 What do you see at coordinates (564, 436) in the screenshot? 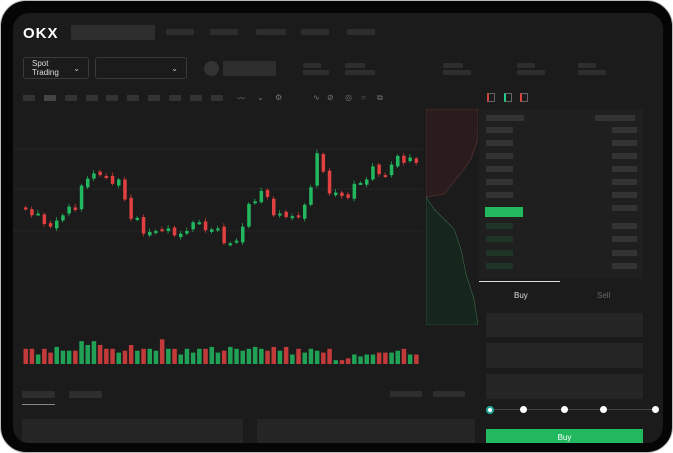
I see `buy-button: Buy` at bounding box center [564, 436].